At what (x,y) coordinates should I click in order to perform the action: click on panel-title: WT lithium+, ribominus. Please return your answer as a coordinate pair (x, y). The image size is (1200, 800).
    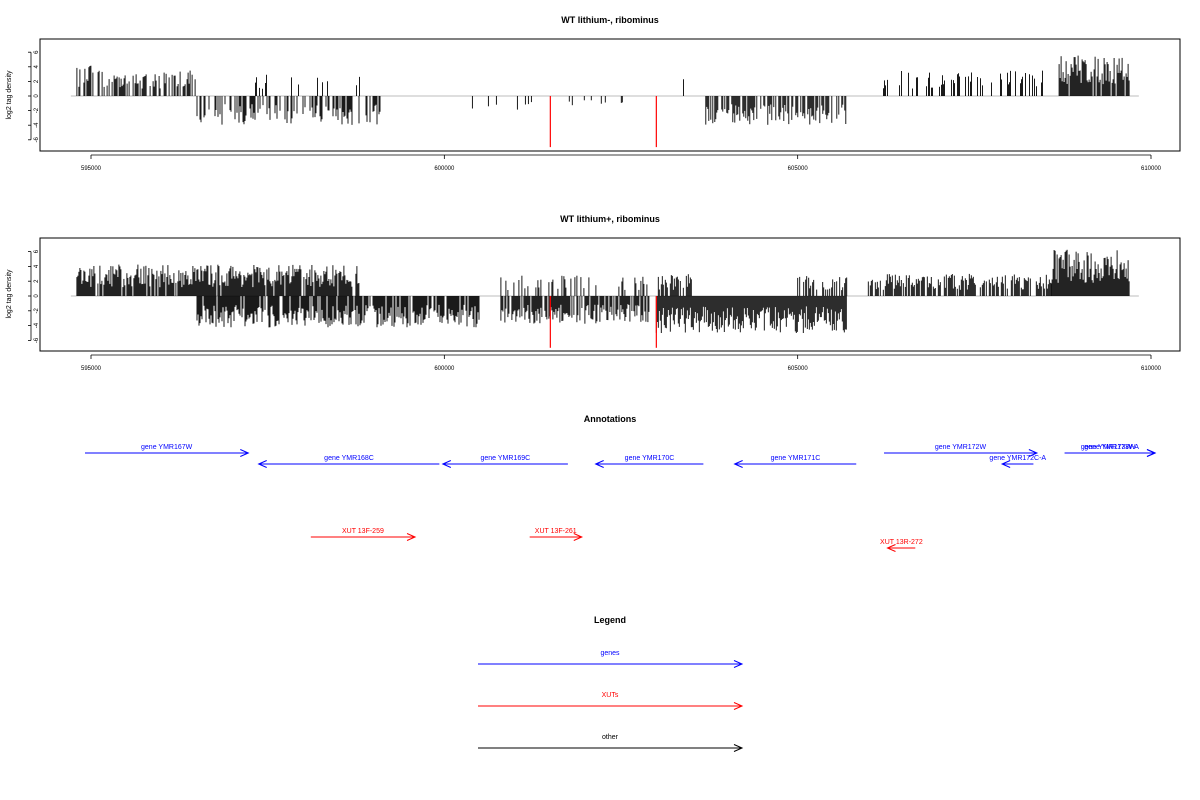
    Looking at the image, I should click on (610, 219).